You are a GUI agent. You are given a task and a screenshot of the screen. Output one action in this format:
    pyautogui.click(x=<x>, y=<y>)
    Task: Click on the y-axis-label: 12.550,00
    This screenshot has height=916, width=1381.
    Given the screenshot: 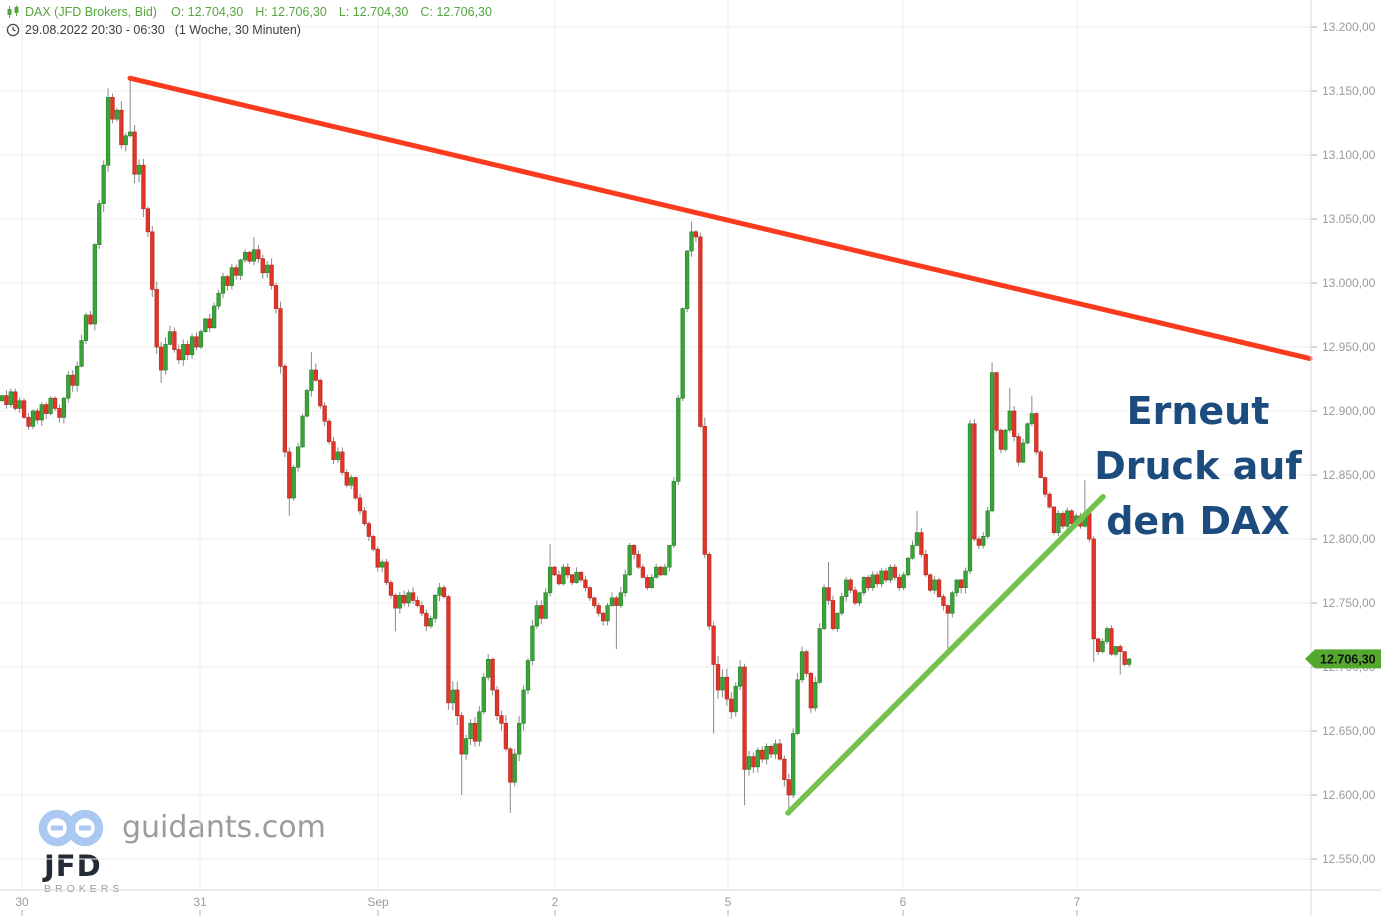 What is the action you would take?
    pyautogui.click(x=1349, y=859)
    